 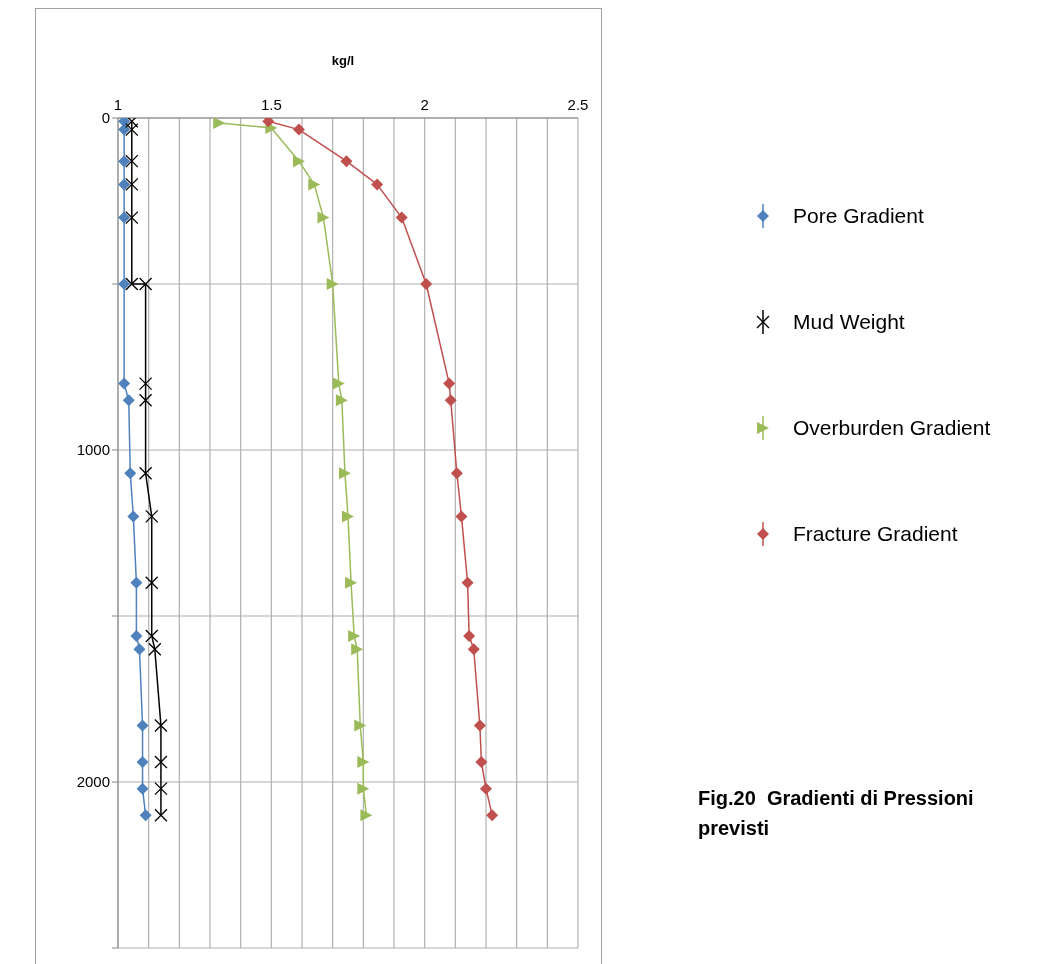 I want to click on y-tick-label: 0, so click(x=105, y=118).